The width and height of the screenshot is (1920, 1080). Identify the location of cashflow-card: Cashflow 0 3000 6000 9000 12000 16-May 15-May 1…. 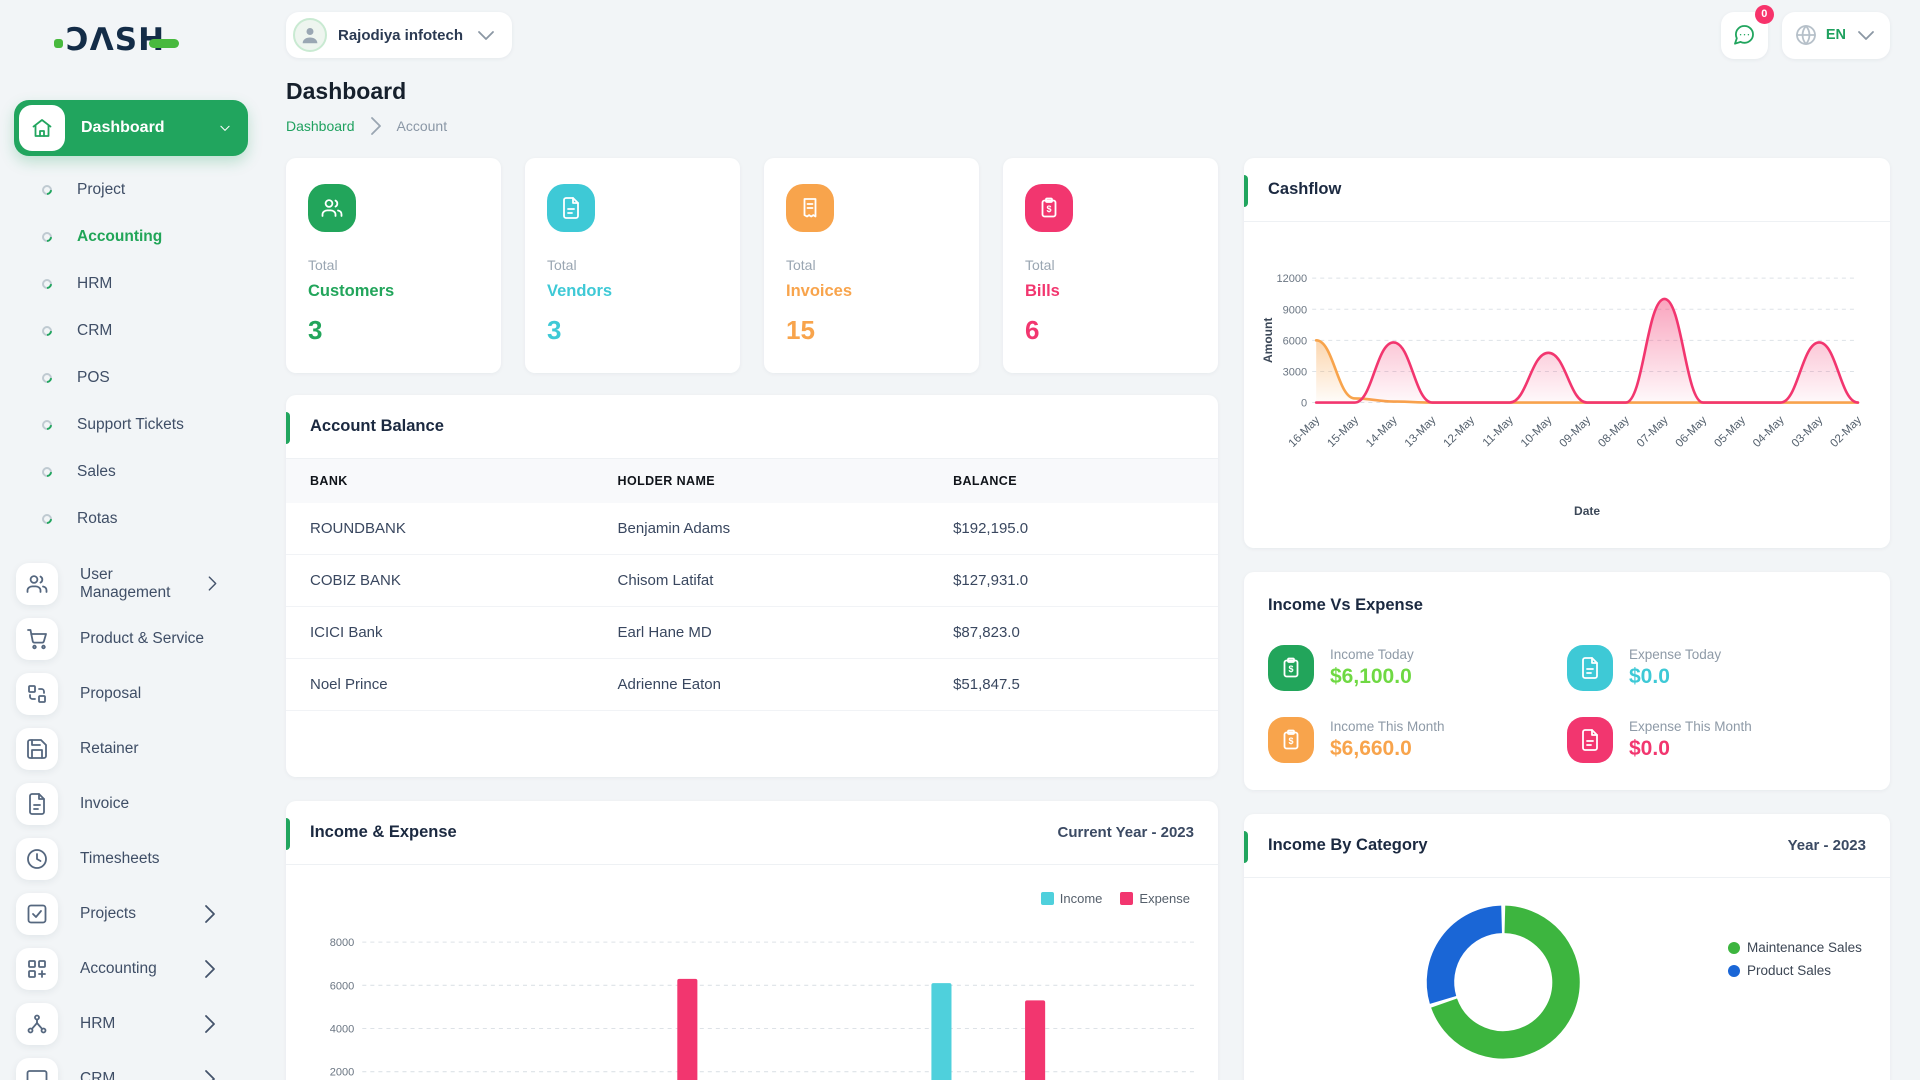
(1567, 353).